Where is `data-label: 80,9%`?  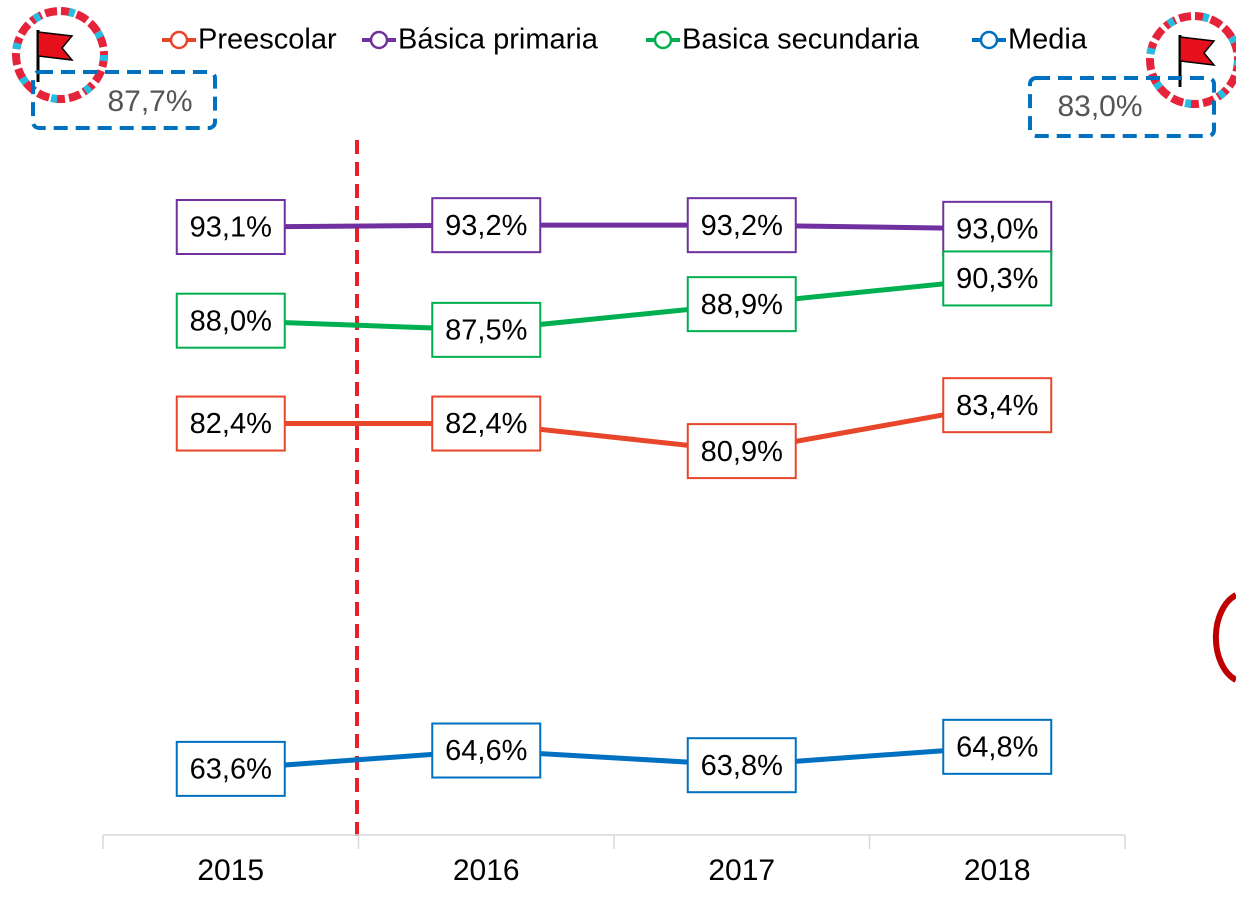 data-label: 80,9% is located at coordinates (742, 452).